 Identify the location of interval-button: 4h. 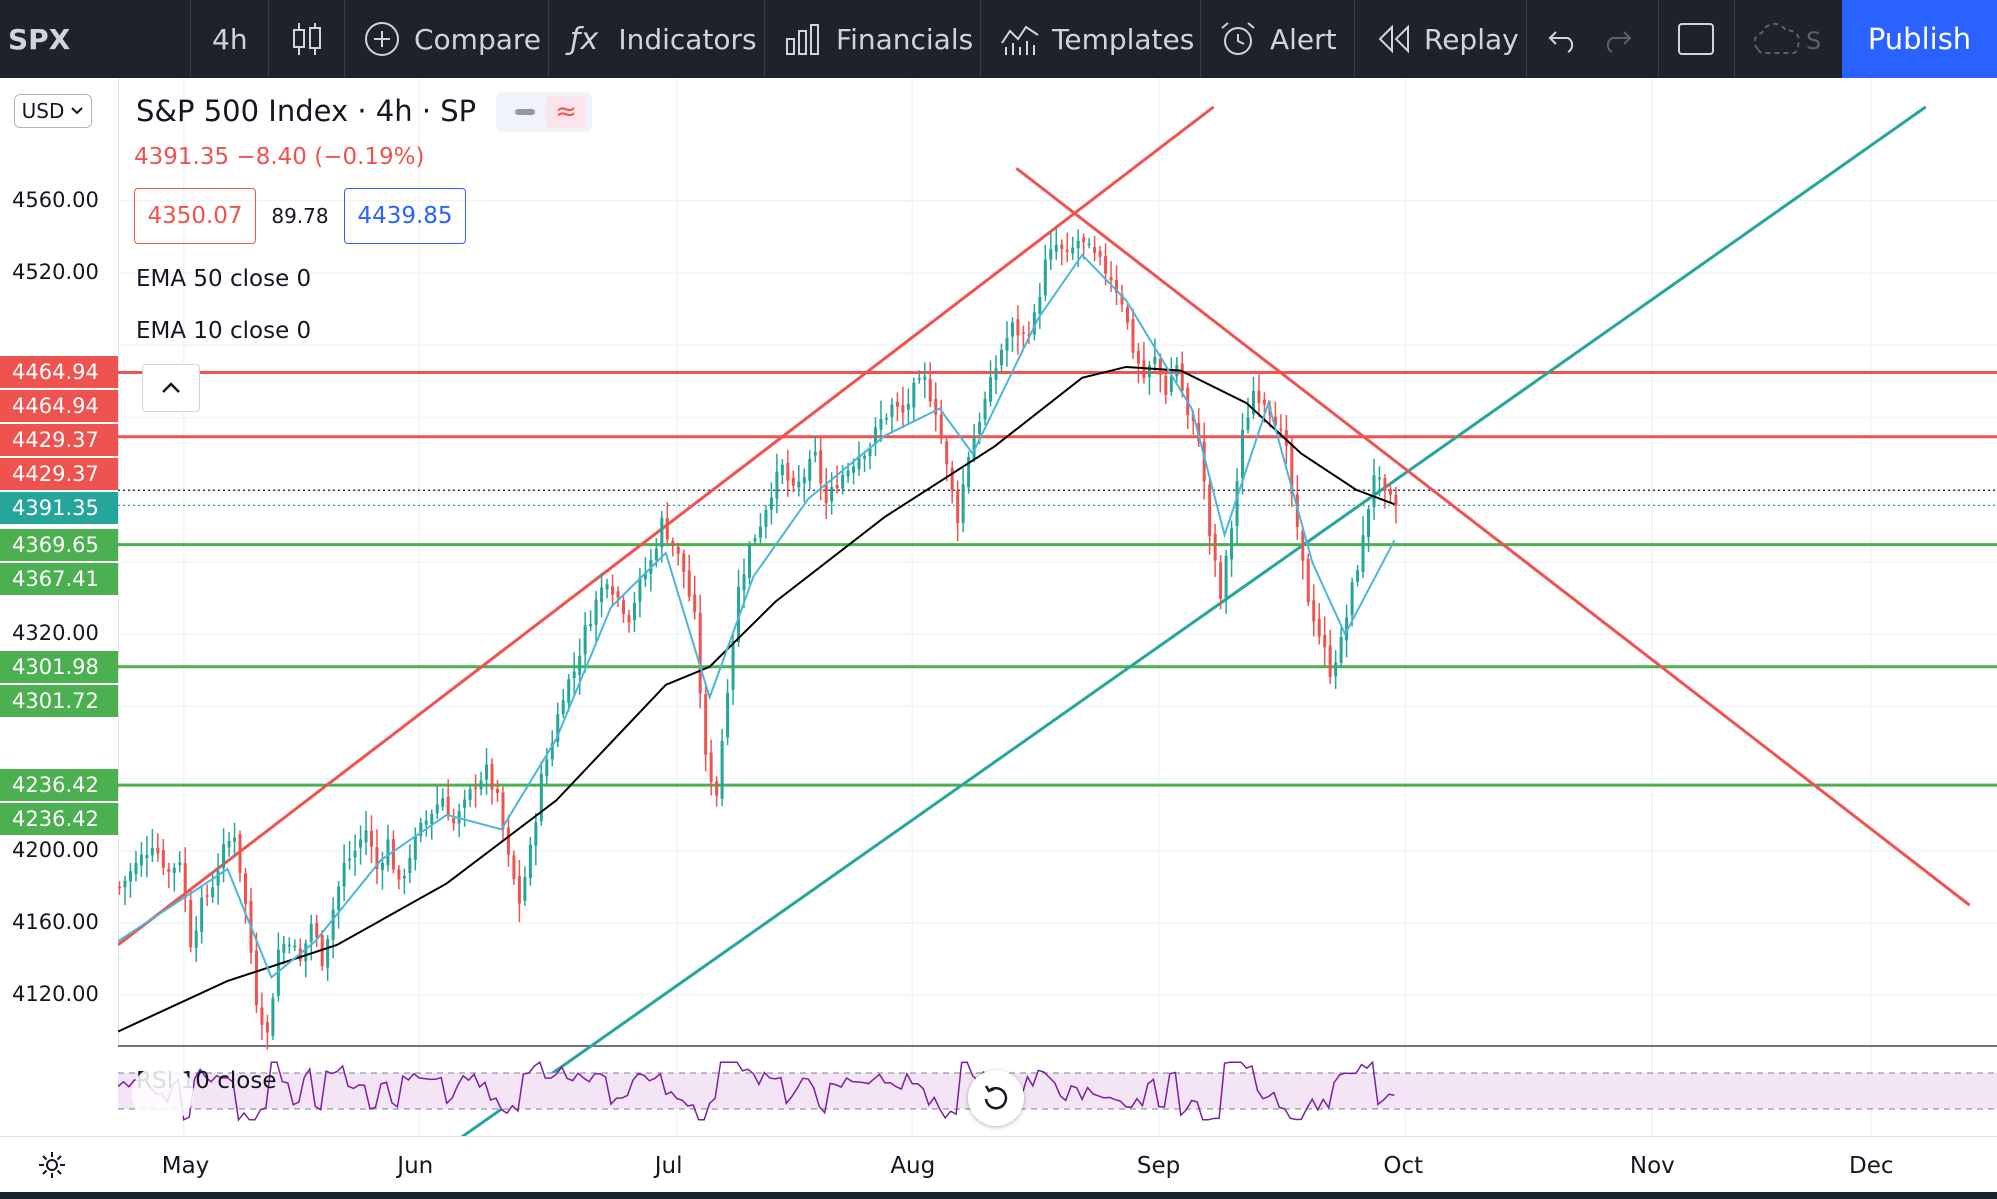
(230, 39).